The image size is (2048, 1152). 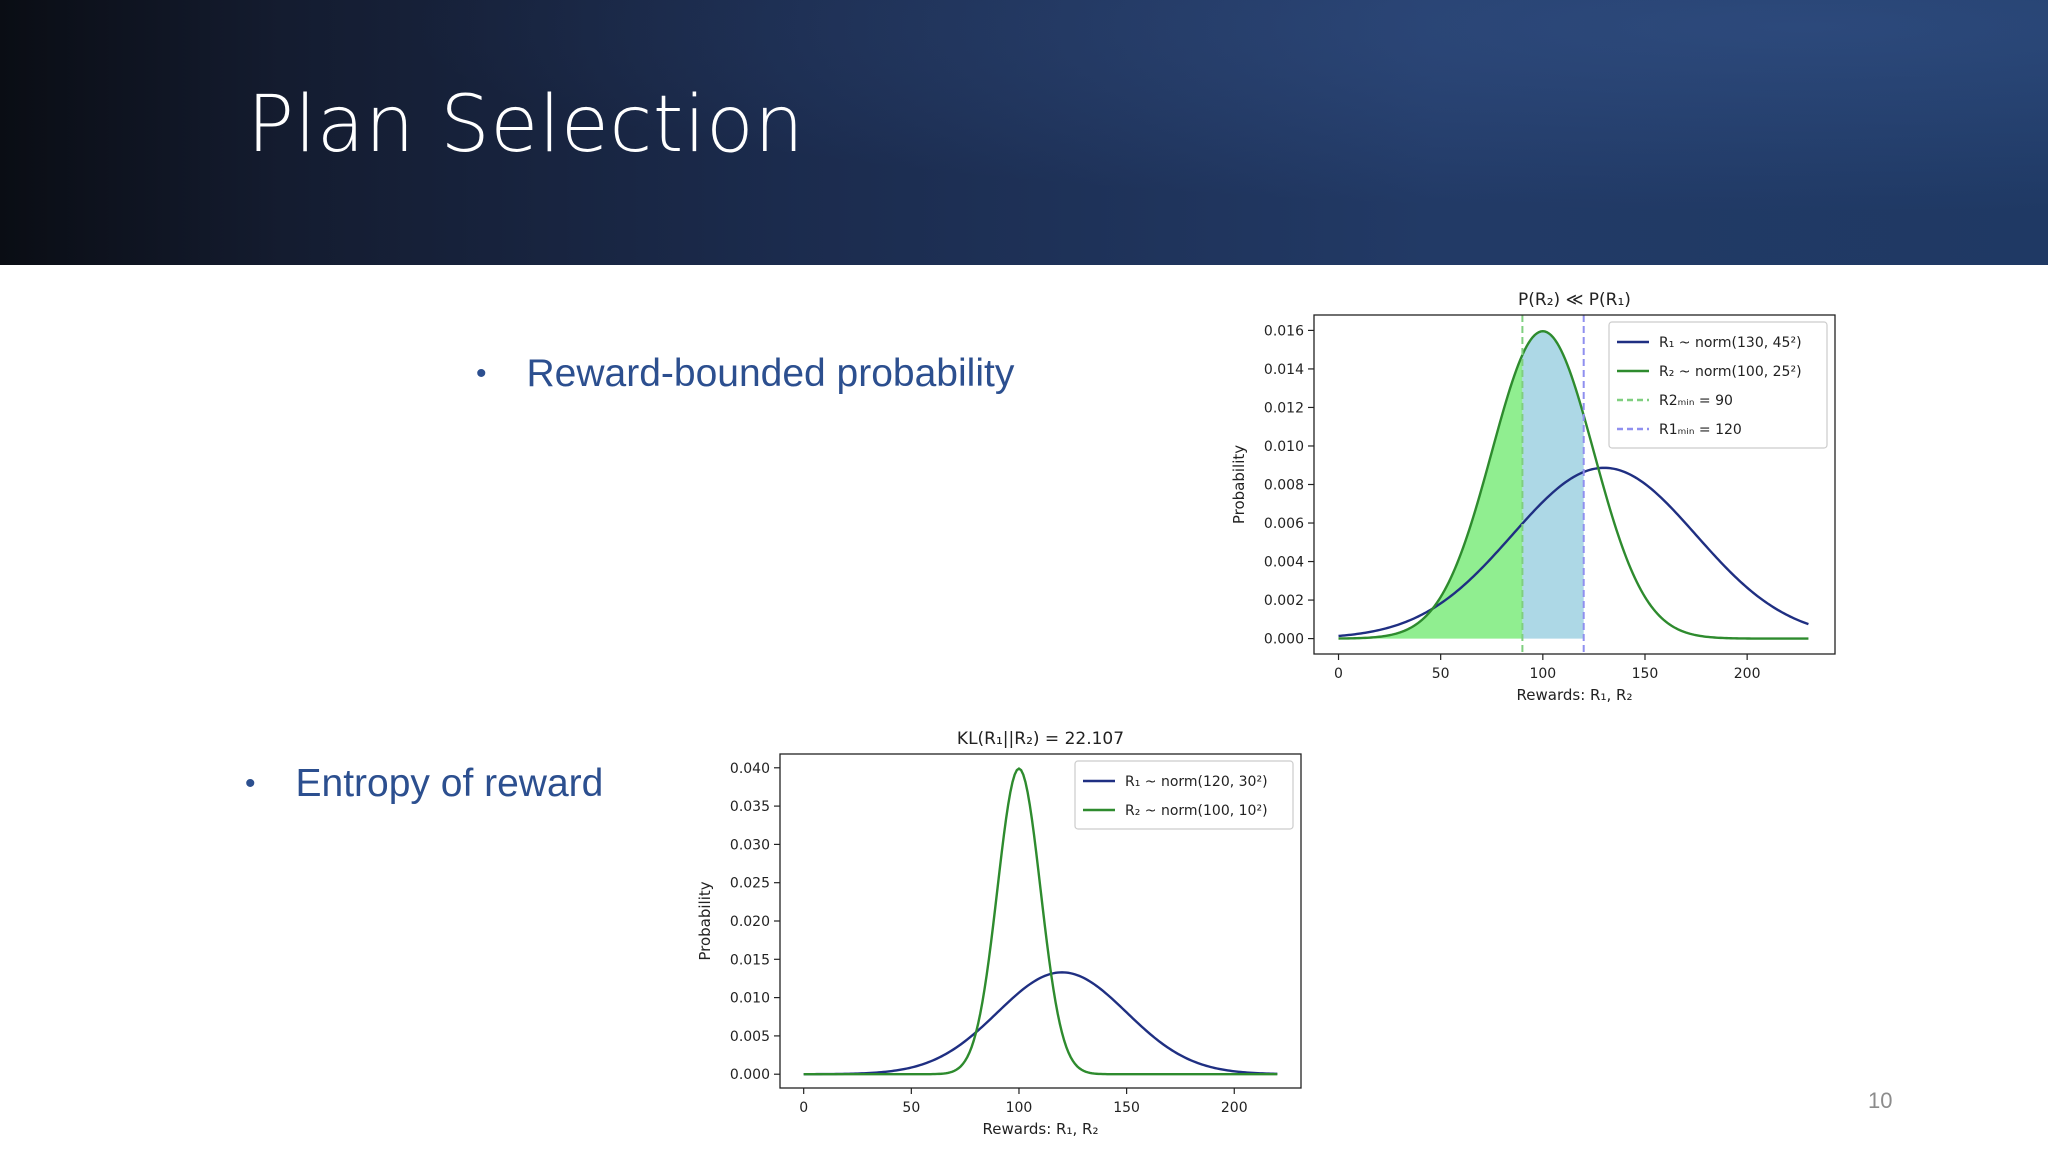 What do you see at coordinates (1284, 331) in the screenshot?
I see `y-tick-label: 0.016` at bounding box center [1284, 331].